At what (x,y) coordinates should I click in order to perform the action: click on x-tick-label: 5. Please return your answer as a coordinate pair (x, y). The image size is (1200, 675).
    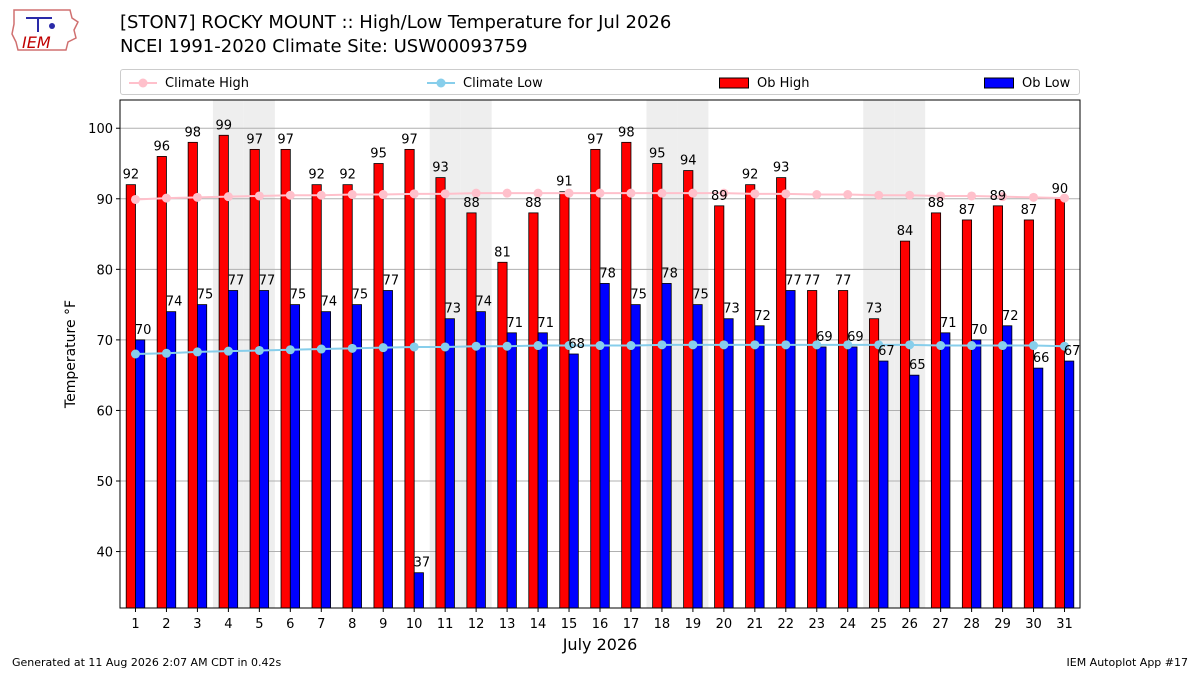
    Looking at the image, I should click on (259, 624).